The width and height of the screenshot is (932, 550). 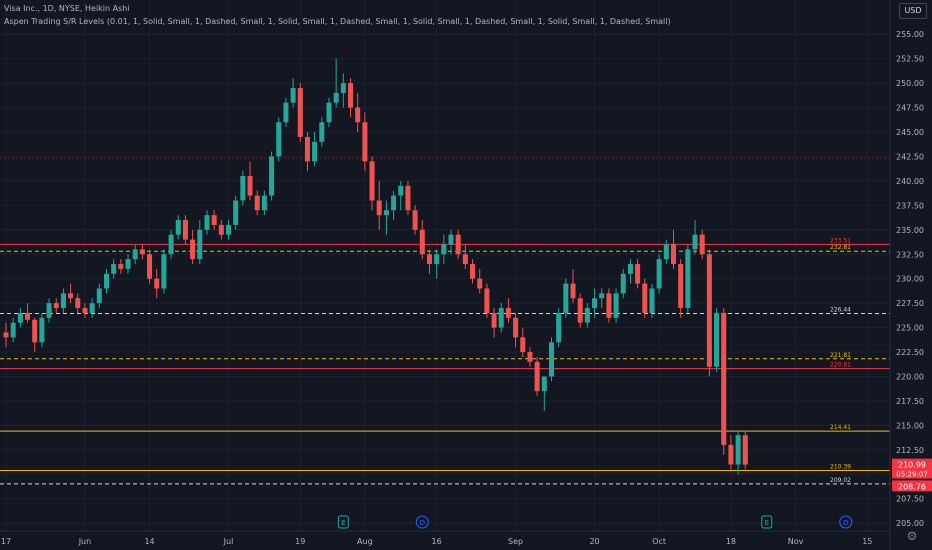 What do you see at coordinates (840, 365) in the screenshot?
I see `sr-level-label: 220.81` at bounding box center [840, 365].